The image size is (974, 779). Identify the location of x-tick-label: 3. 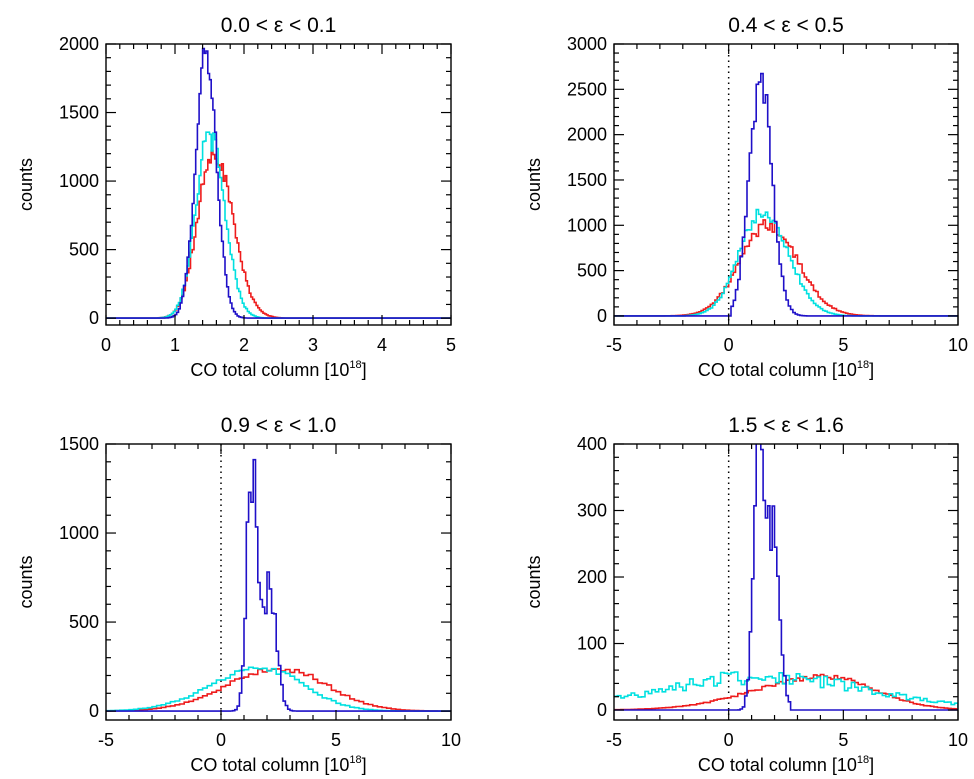
(313, 345).